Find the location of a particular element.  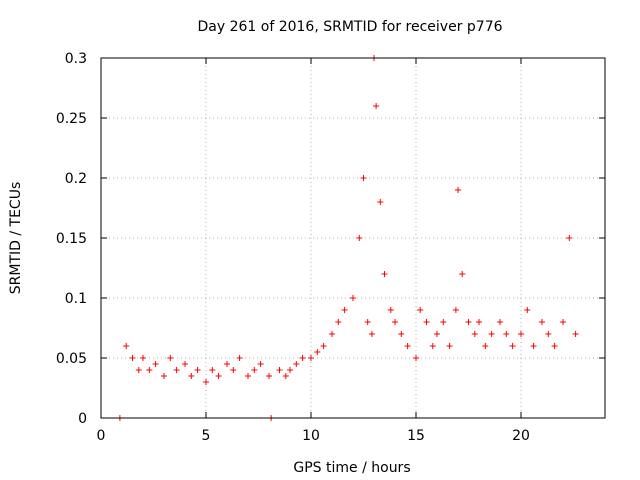

y-tick-label: 0.2 is located at coordinates (76, 179).